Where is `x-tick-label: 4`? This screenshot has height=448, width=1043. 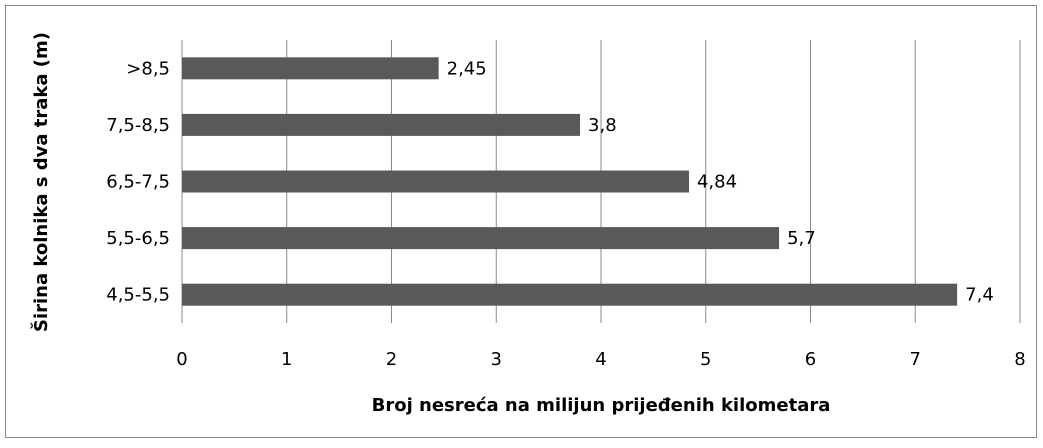
x-tick-label: 4 is located at coordinates (600, 359).